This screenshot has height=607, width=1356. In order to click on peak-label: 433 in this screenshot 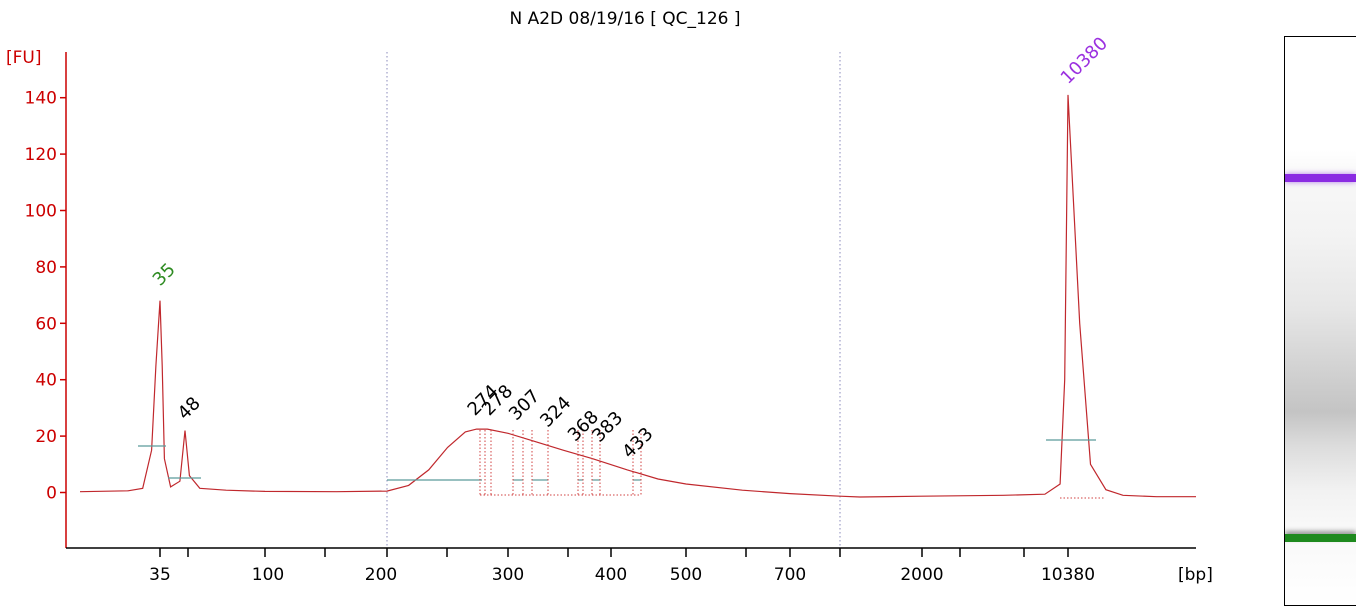, I will do `click(637, 443)`.